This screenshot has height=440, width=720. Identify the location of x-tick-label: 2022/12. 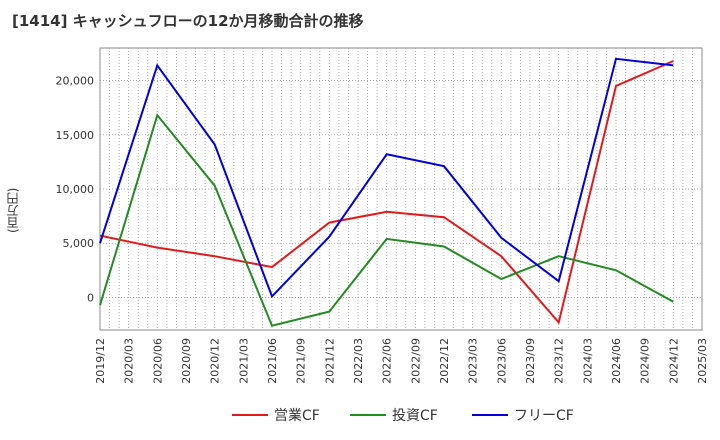
(444, 361).